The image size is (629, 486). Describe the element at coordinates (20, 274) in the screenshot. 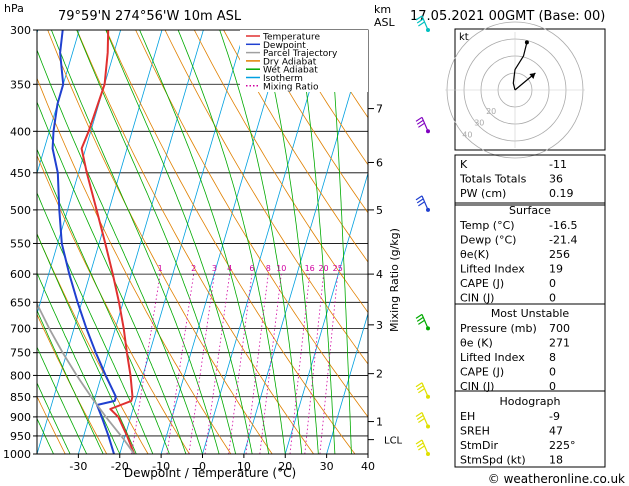

I see `pressure-tick-label: 600` at that location.